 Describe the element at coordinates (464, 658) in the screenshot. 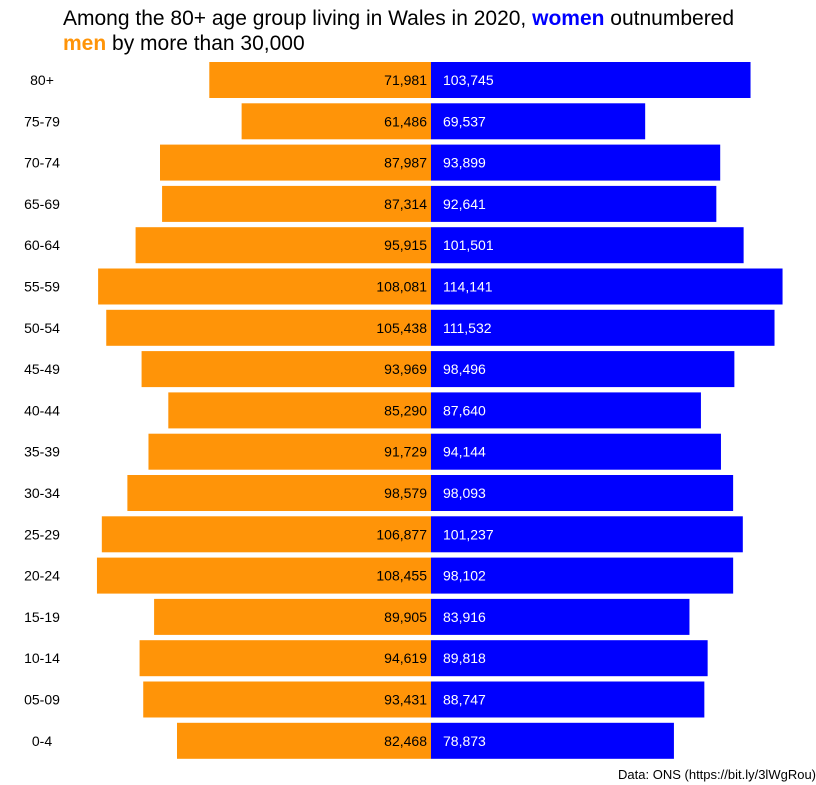

I see `value-label-women: 89,818` at that location.